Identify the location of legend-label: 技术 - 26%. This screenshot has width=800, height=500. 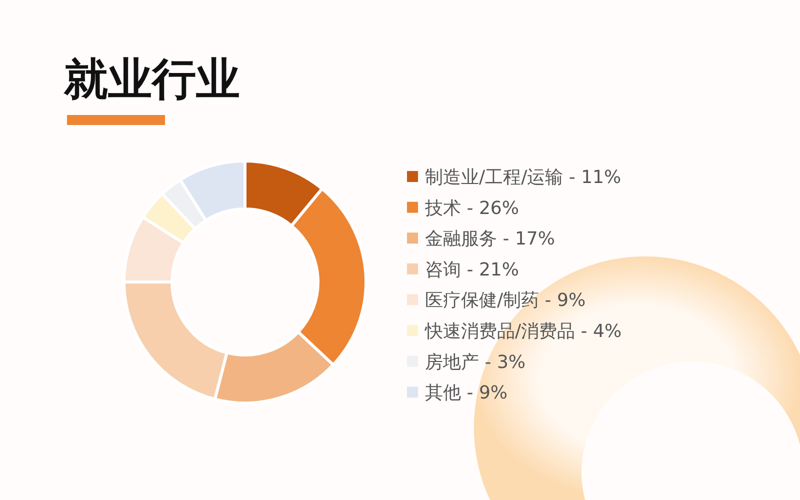
(471, 208).